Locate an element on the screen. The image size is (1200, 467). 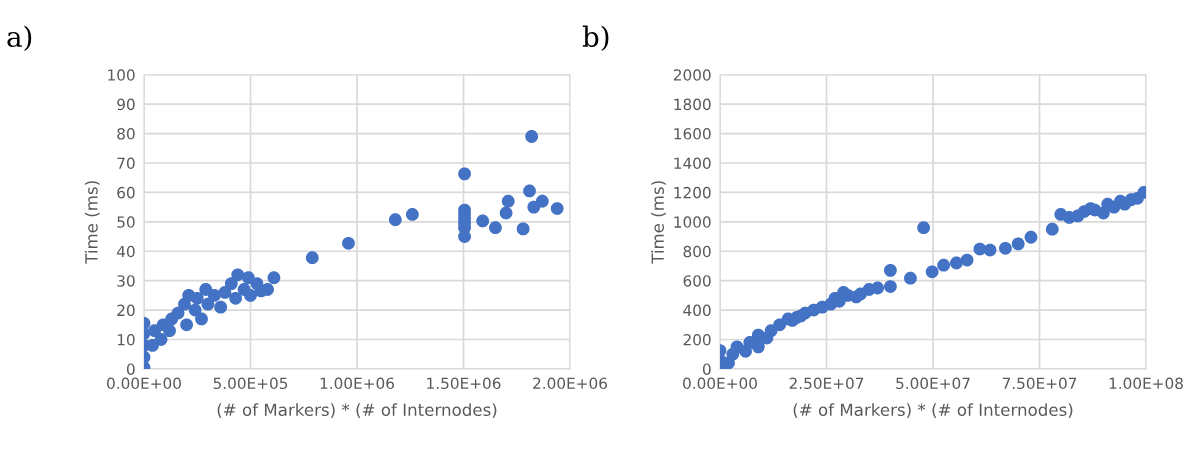
y-tick-label: 600 is located at coordinates (697, 281).